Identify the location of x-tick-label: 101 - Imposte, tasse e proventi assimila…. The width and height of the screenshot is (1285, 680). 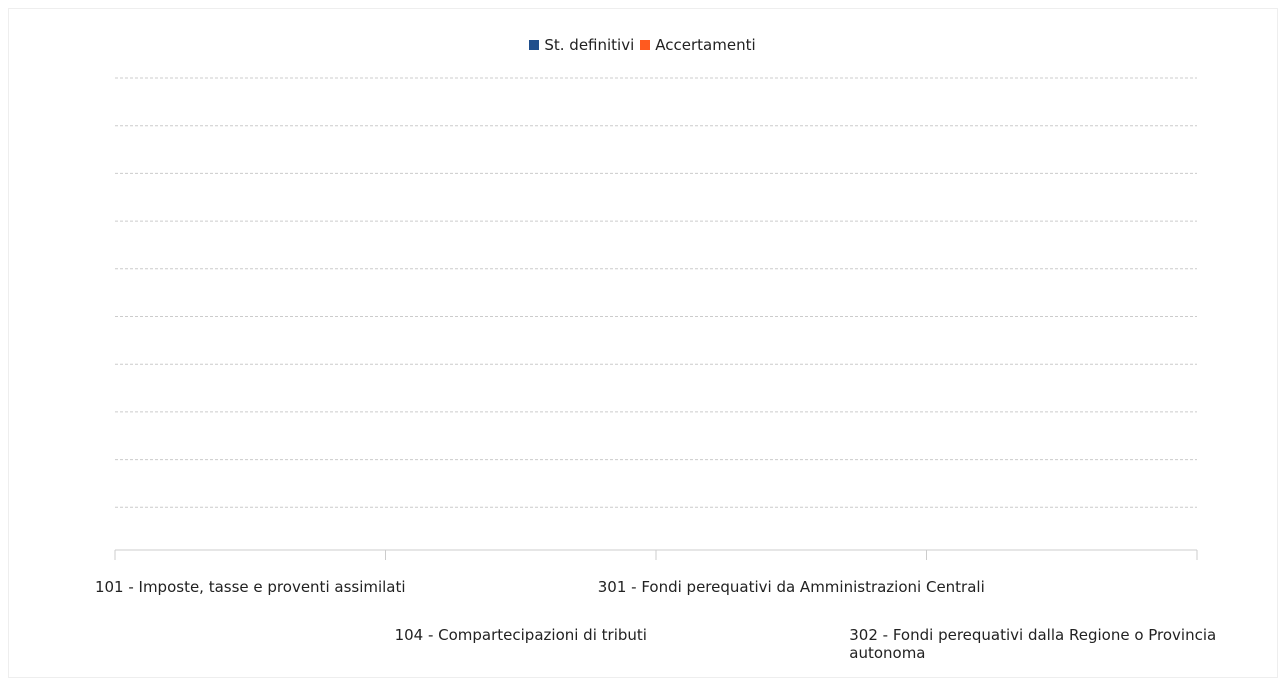
(250, 587).